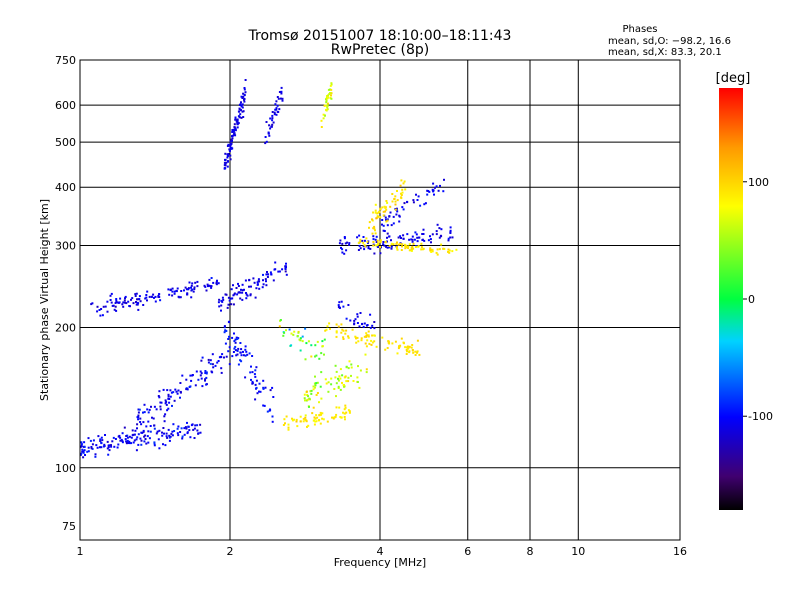  I want to click on x-axis-ticks: 1 2 4 6 8 10 16, so click(382, 551).